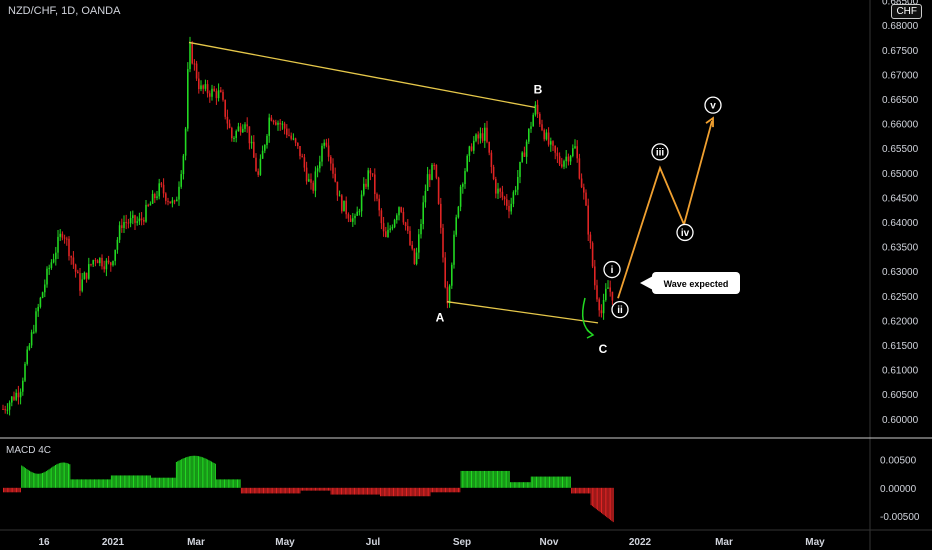  I want to click on wave-label-v: v, so click(713, 106).